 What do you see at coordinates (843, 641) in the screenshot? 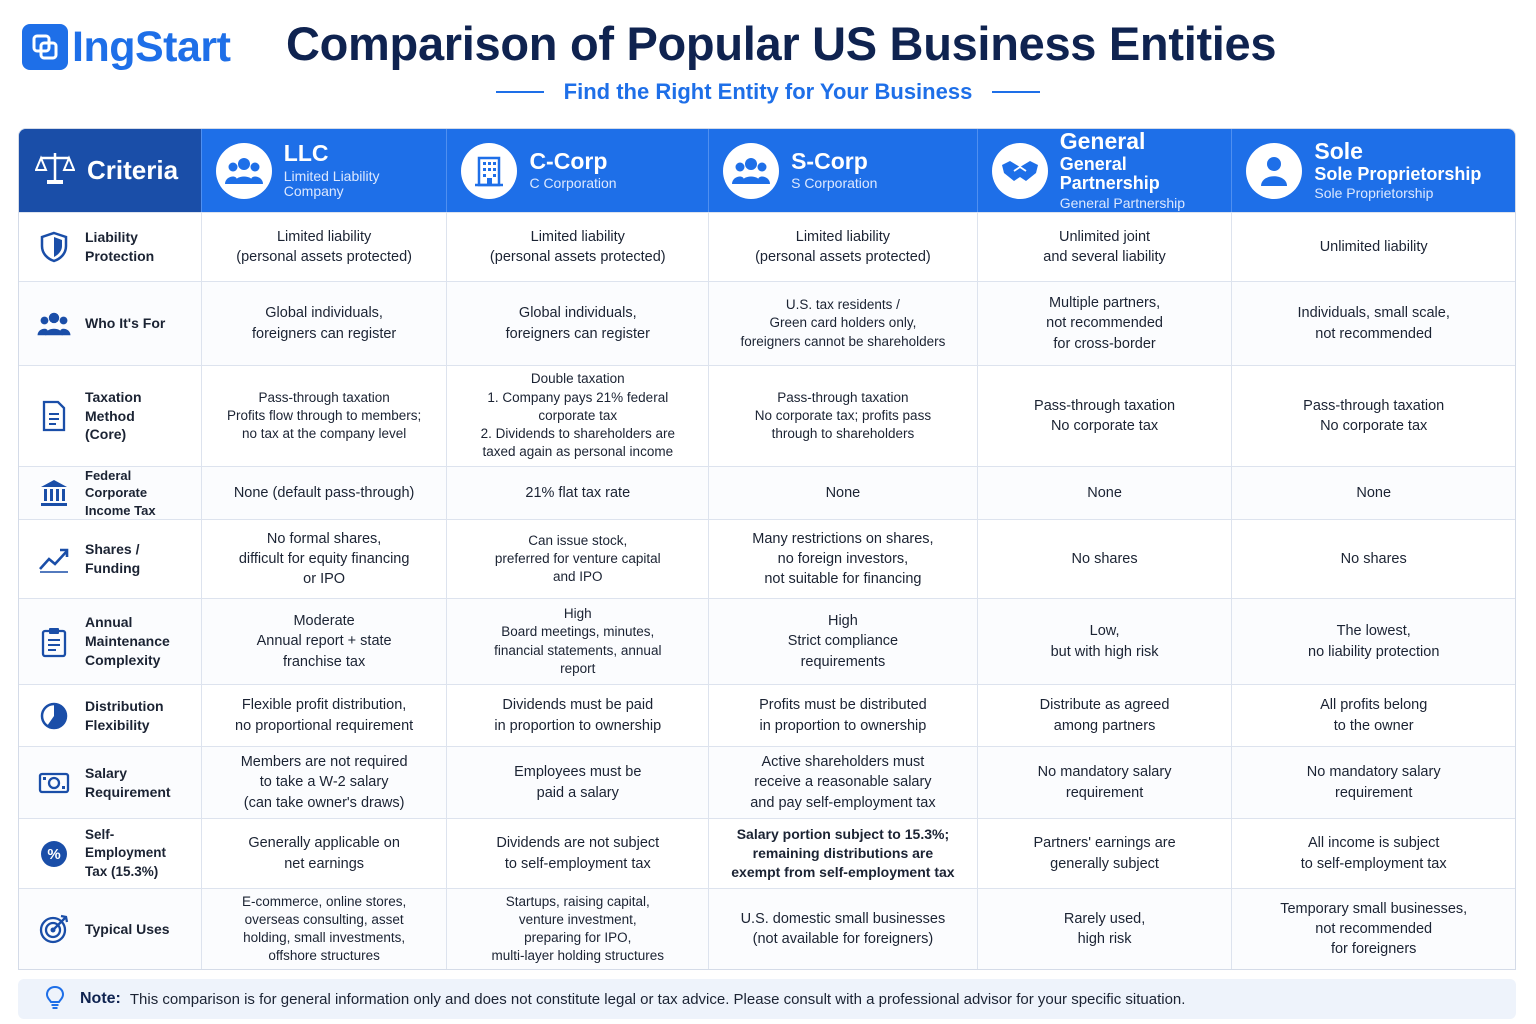
I see `value-cell-s-corp: High Strict compliance requirements` at bounding box center [843, 641].